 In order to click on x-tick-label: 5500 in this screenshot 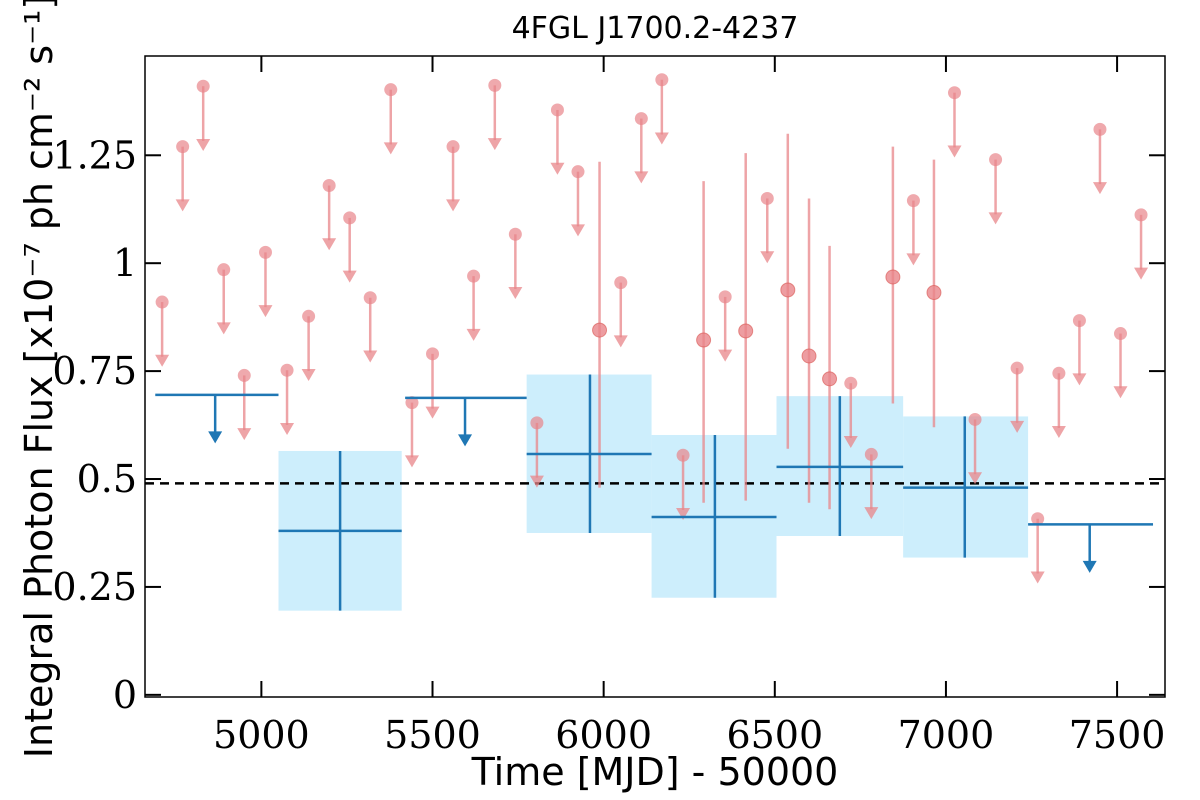, I will do `click(432, 735)`.